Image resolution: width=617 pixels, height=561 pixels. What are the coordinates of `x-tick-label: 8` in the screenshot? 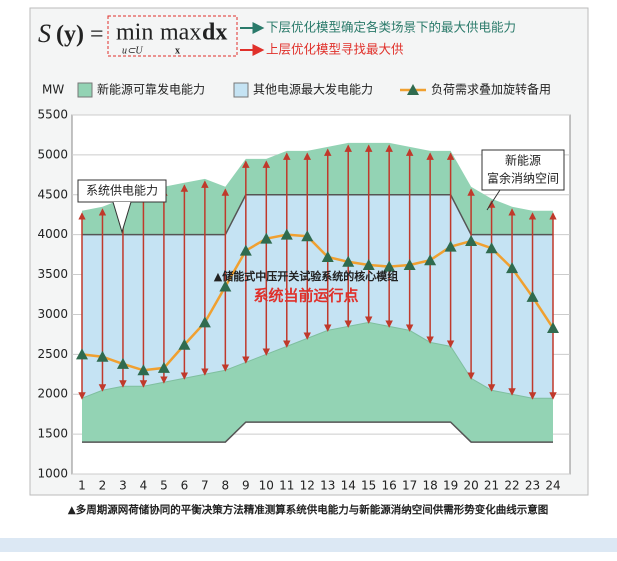 It's located at (226, 486).